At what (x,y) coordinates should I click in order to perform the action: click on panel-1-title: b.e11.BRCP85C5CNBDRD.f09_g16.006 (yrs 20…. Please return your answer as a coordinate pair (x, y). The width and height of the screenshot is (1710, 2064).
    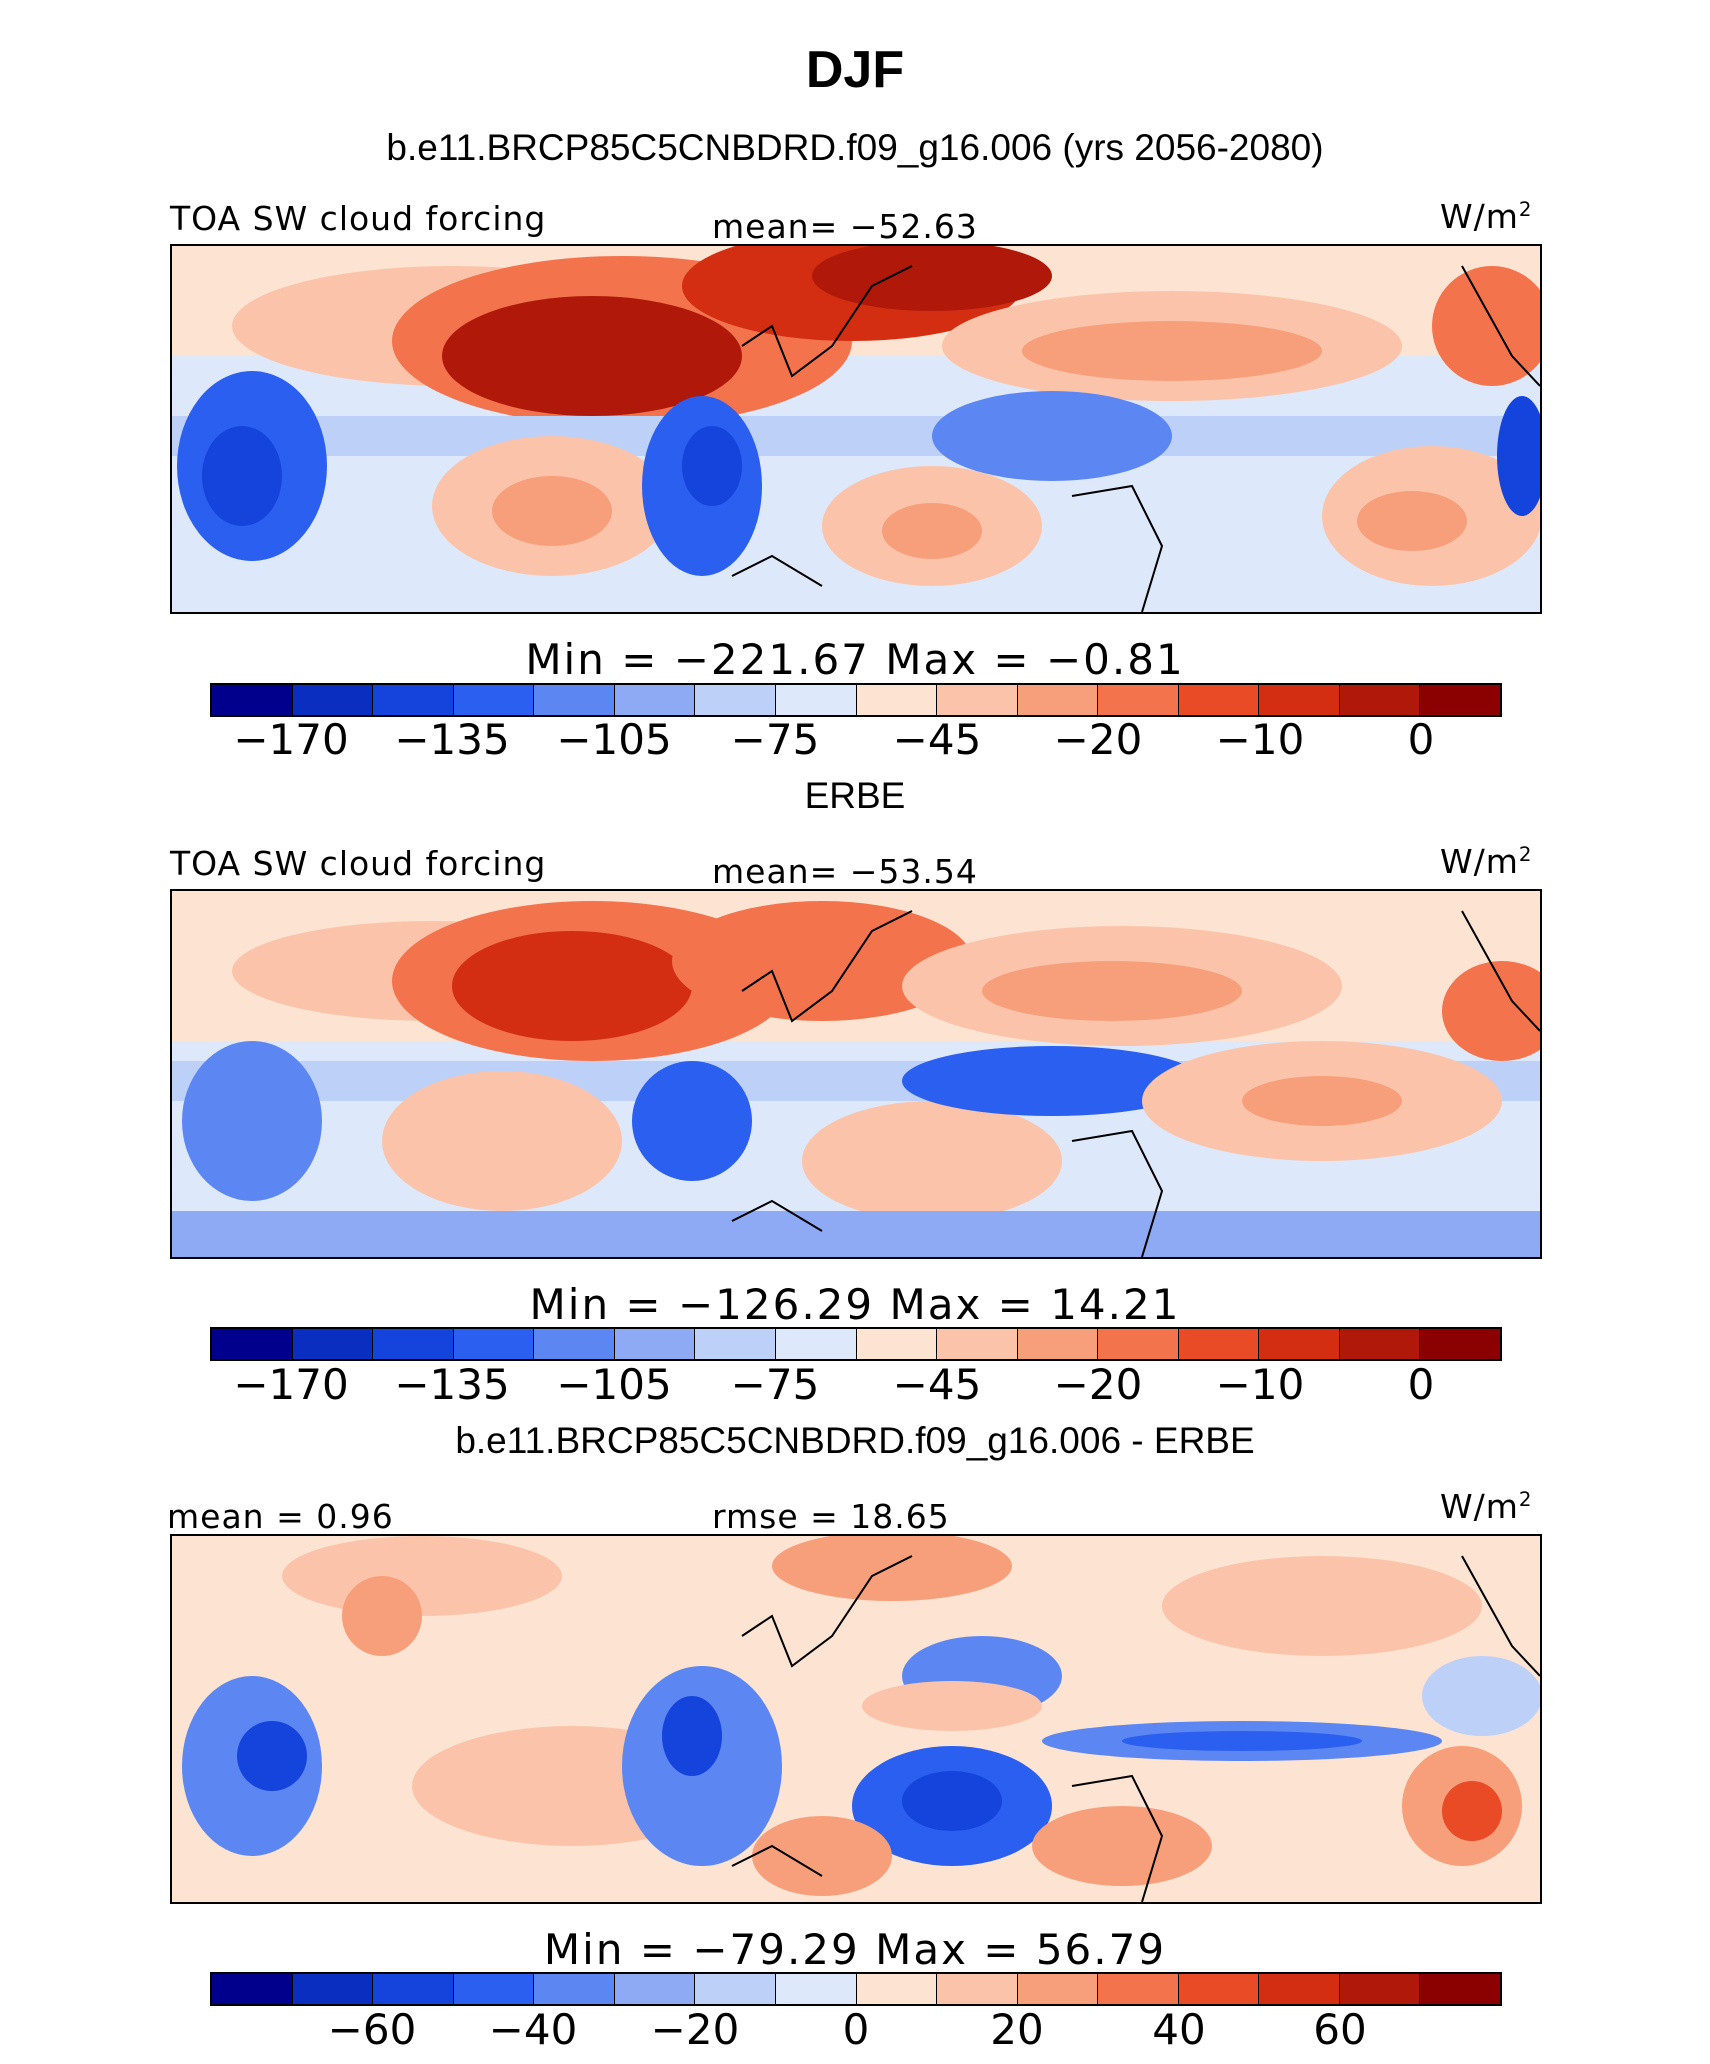
    Looking at the image, I should click on (855, 147).